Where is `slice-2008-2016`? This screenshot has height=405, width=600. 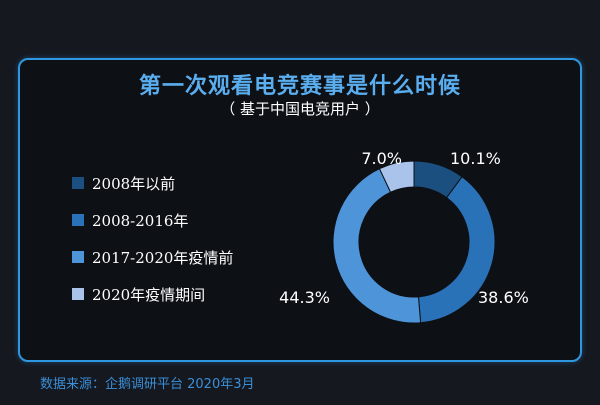 slice-2008-2016 is located at coordinates (456, 250).